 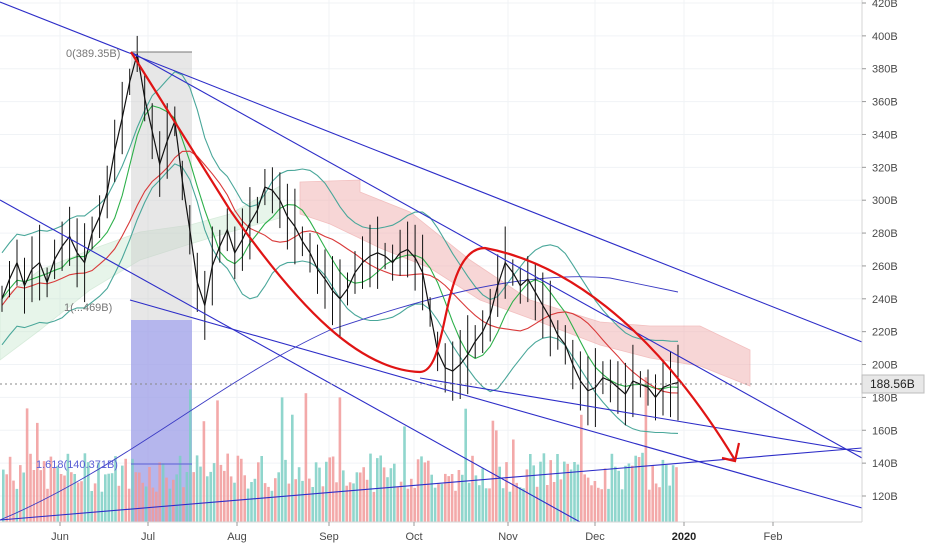 What do you see at coordinates (508, 537) in the screenshot?
I see `x-tick-label: Nov` at bounding box center [508, 537].